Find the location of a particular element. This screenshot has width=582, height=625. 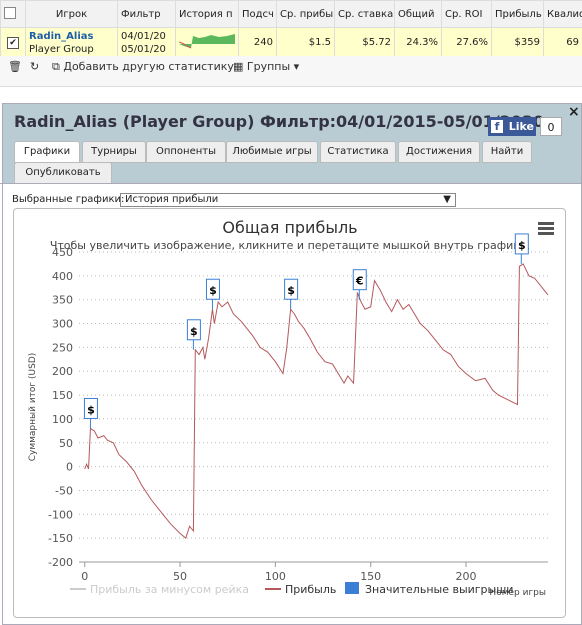

col-header: Прибыль is located at coordinates (518, 14).